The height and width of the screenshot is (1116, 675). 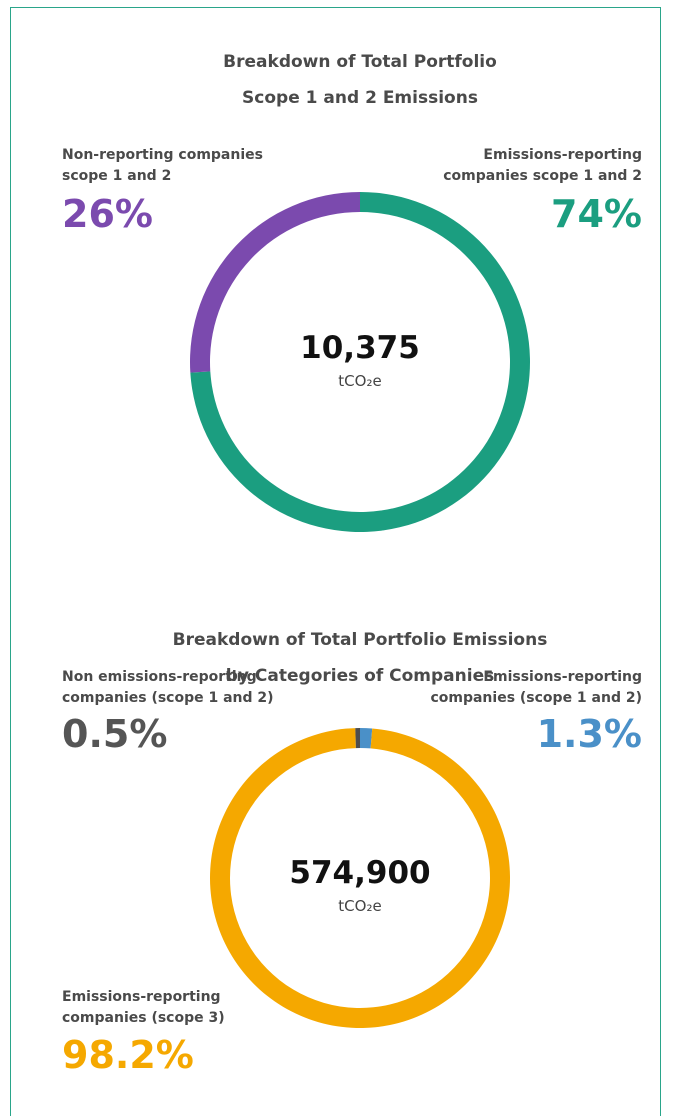 I want to click on slice-label: Emissions-reporting companies (scope 3), so click(x=143, y=1007).